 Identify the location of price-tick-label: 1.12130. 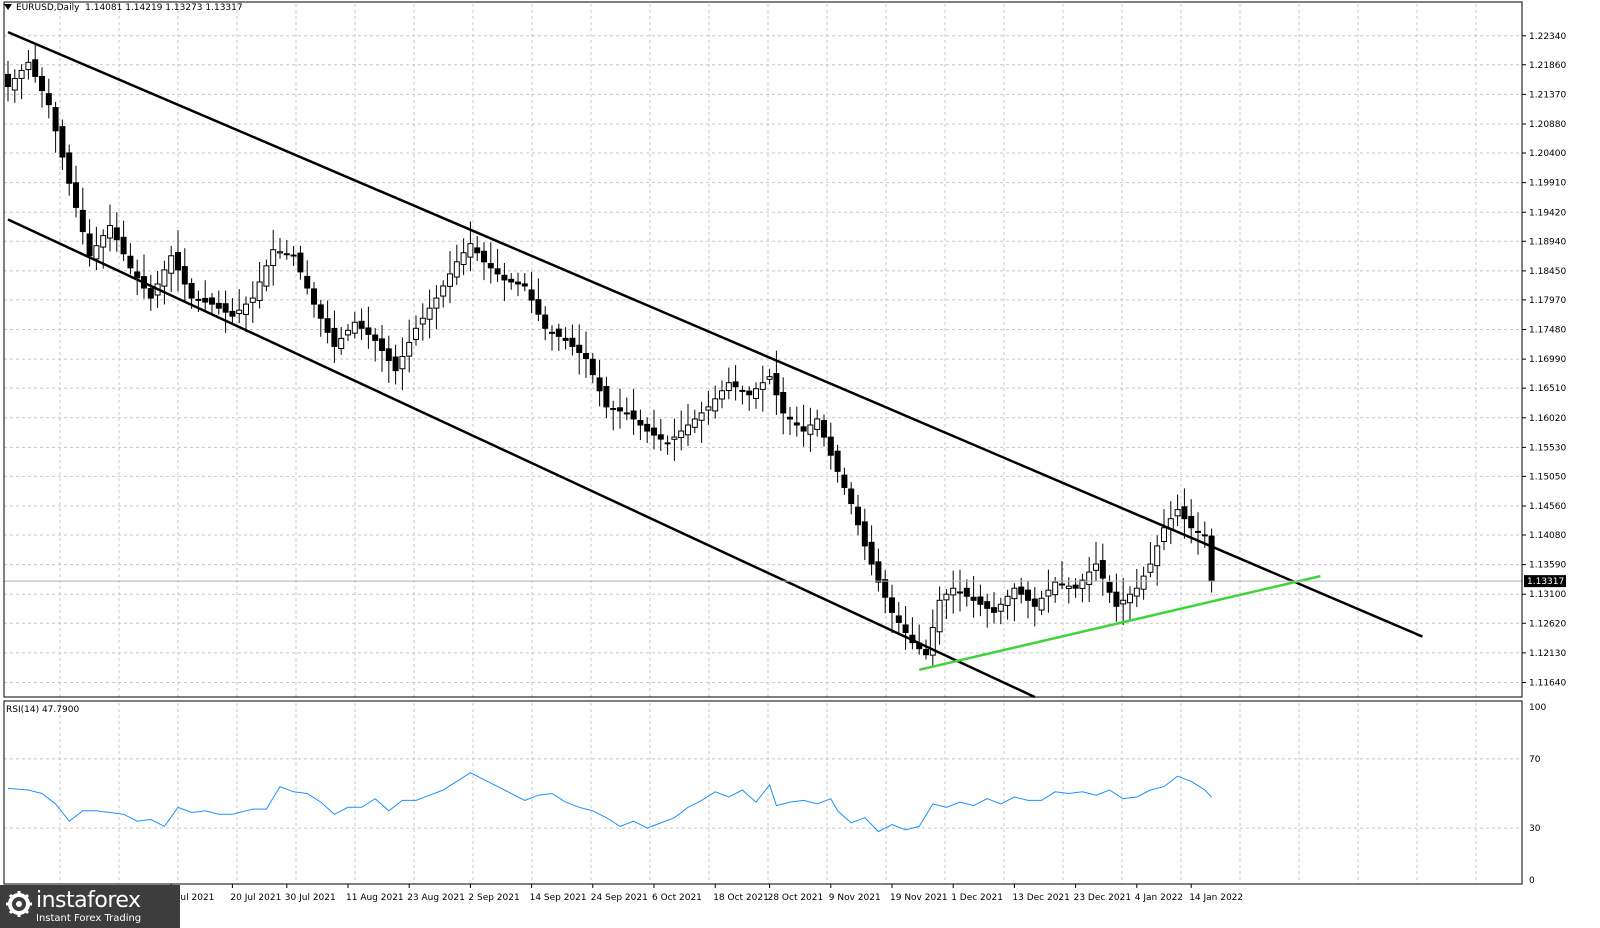
(1547, 654).